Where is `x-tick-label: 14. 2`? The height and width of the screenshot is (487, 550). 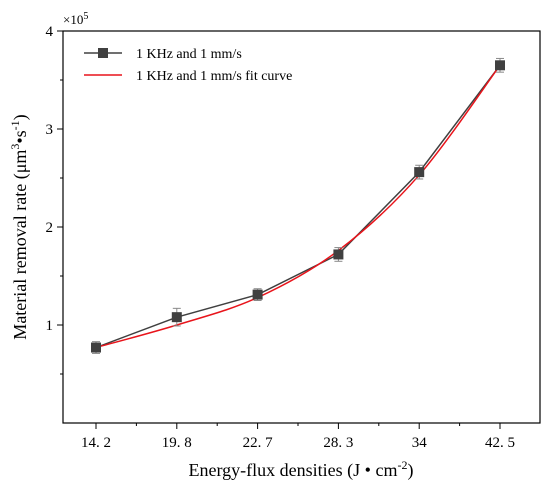
x-tick-label: 14. 2 is located at coordinates (96, 443).